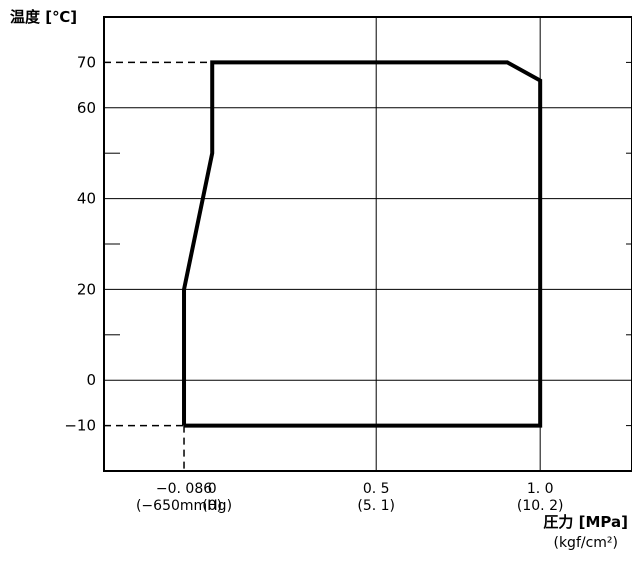 The width and height of the screenshot is (632, 563). I want to click on y-tick-label: 40, so click(86, 199).